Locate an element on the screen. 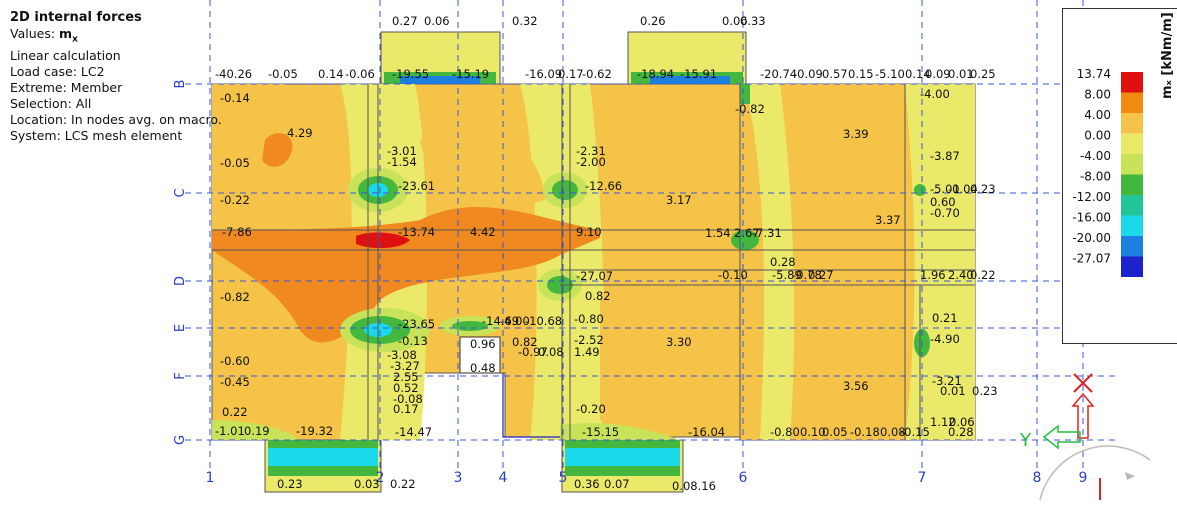 This screenshot has width=1177, height=509. value-label: -5.01 is located at coordinates (945, 189).